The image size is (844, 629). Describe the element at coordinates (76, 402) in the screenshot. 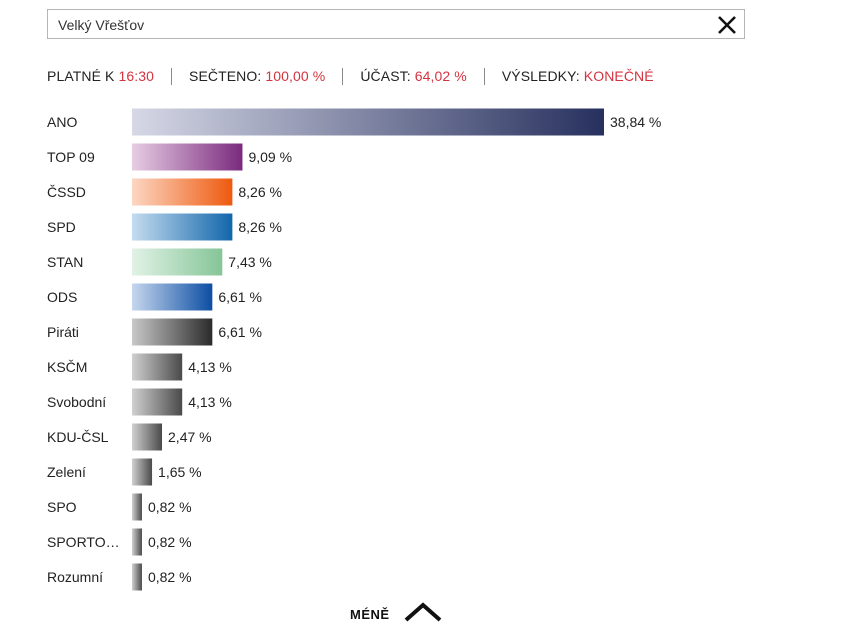

I see `party-label: Svobodní` at that location.